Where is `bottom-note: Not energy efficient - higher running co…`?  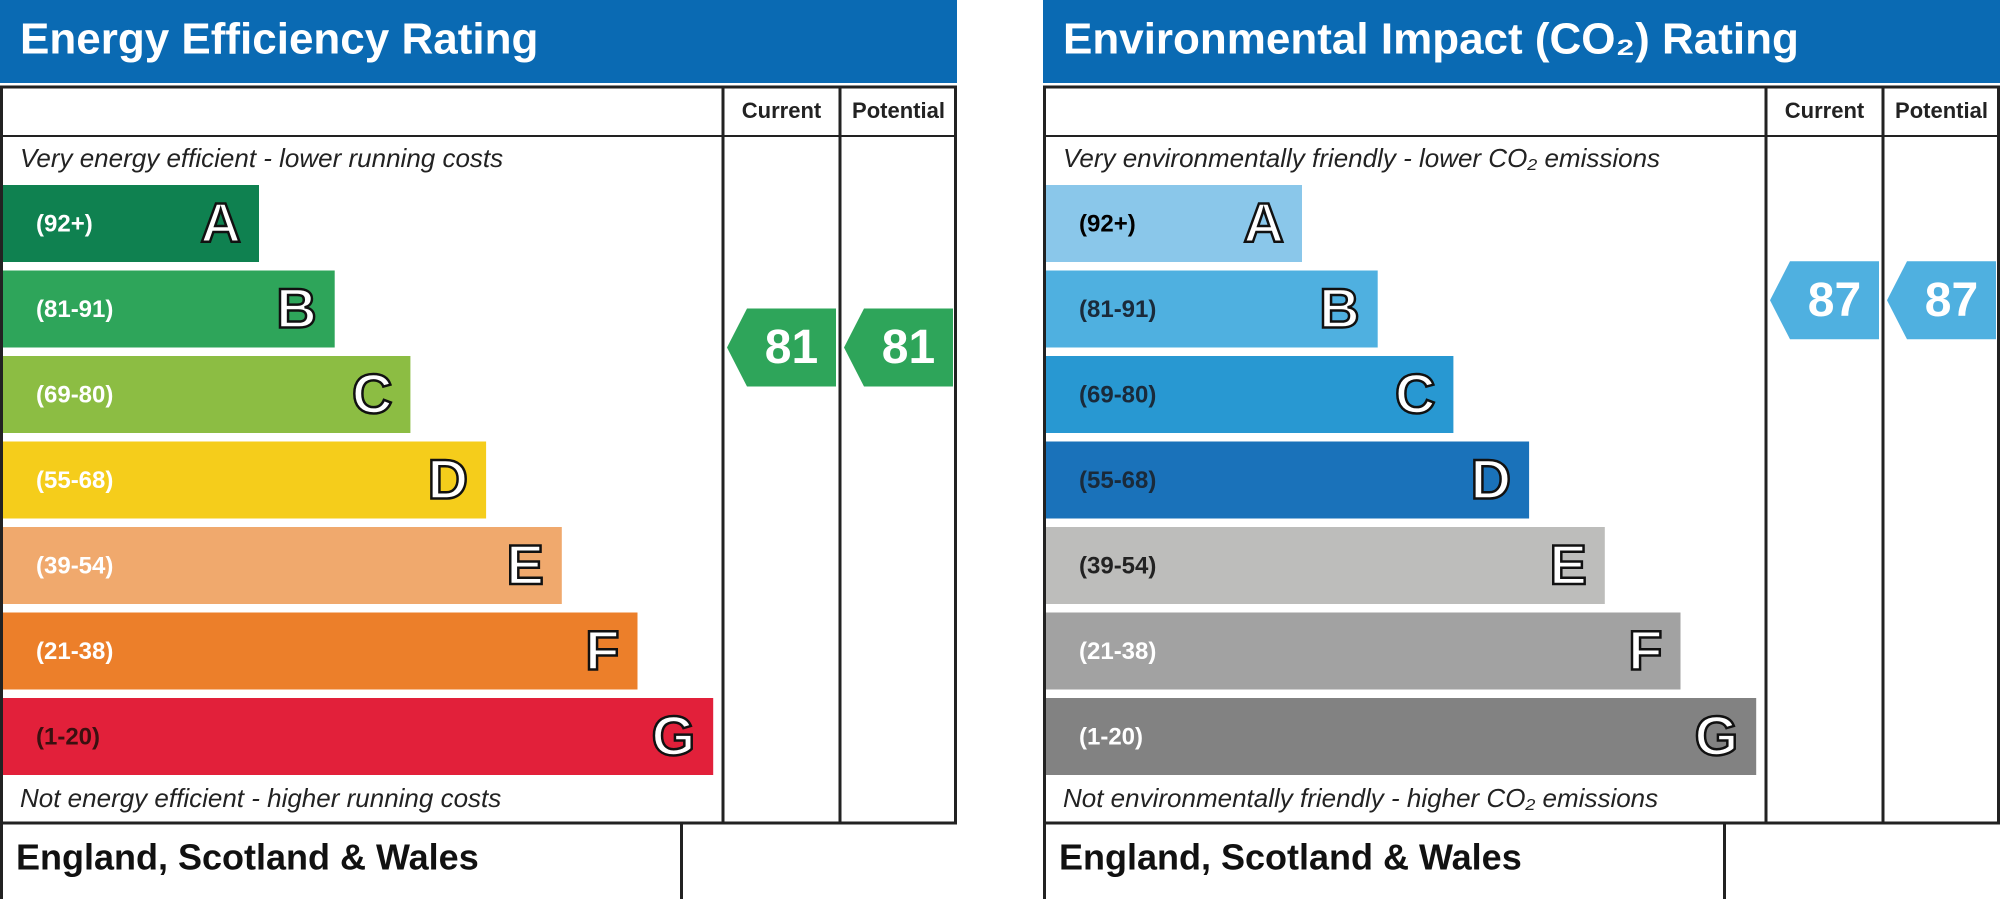
bottom-note: Not energy efficient - higher running co… is located at coordinates (260, 798).